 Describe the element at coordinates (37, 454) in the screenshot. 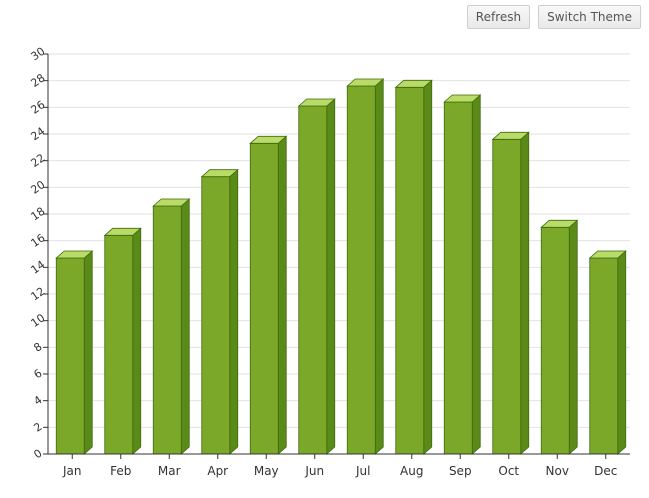

I see `y-tick-label: 0` at that location.